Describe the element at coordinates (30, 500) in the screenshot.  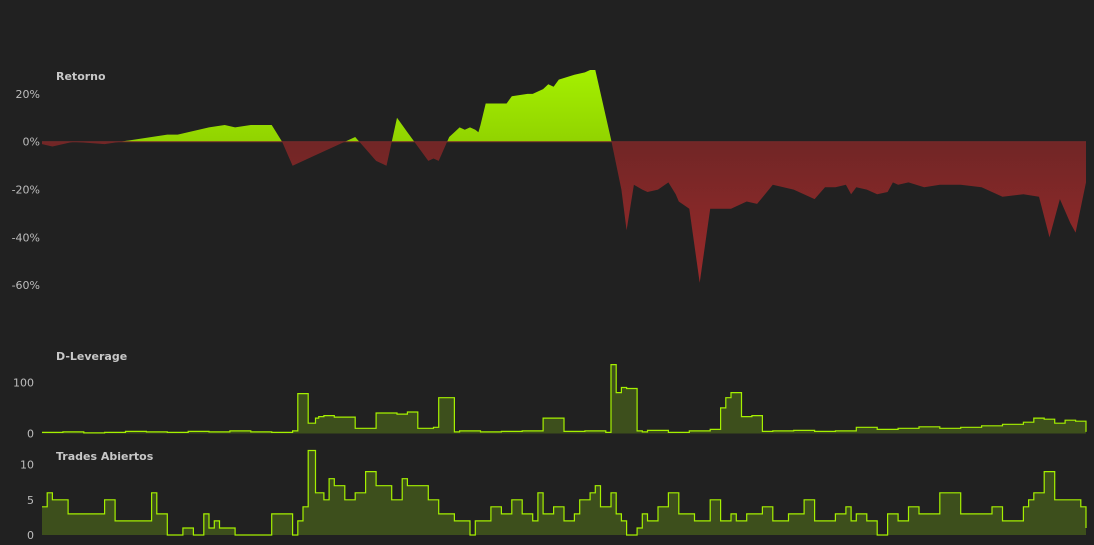
I see `trades-tick-label: 5` at that location.